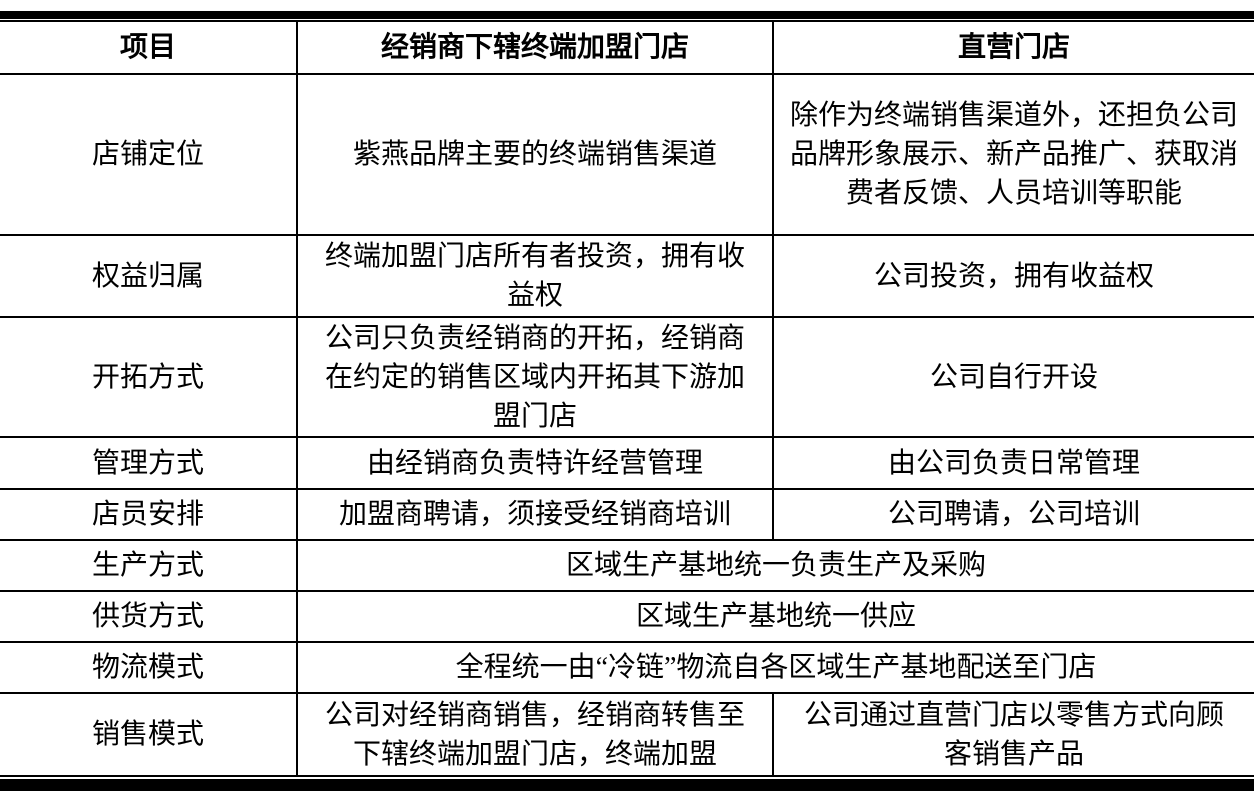 The image size is (1254, 800). What do you see at coordinates (149, 276) in the screenshot?
I see `row-label: 权益归属` at bounding box center [149, 276].